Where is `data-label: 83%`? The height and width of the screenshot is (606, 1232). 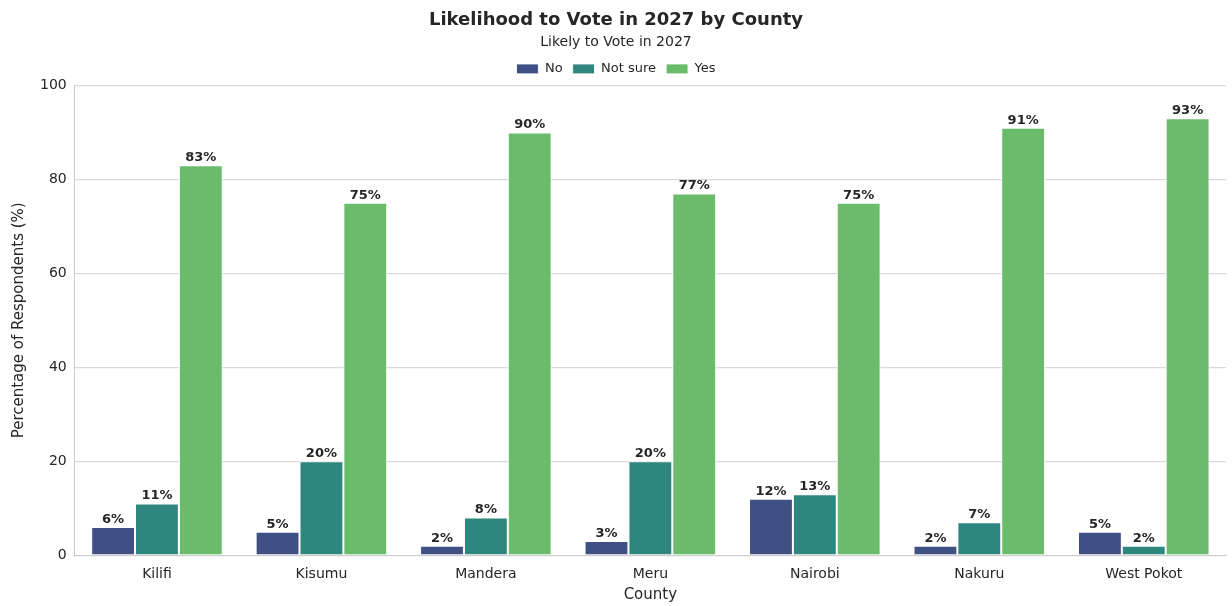 data-label: 83% is located at coordinates (201, 157).